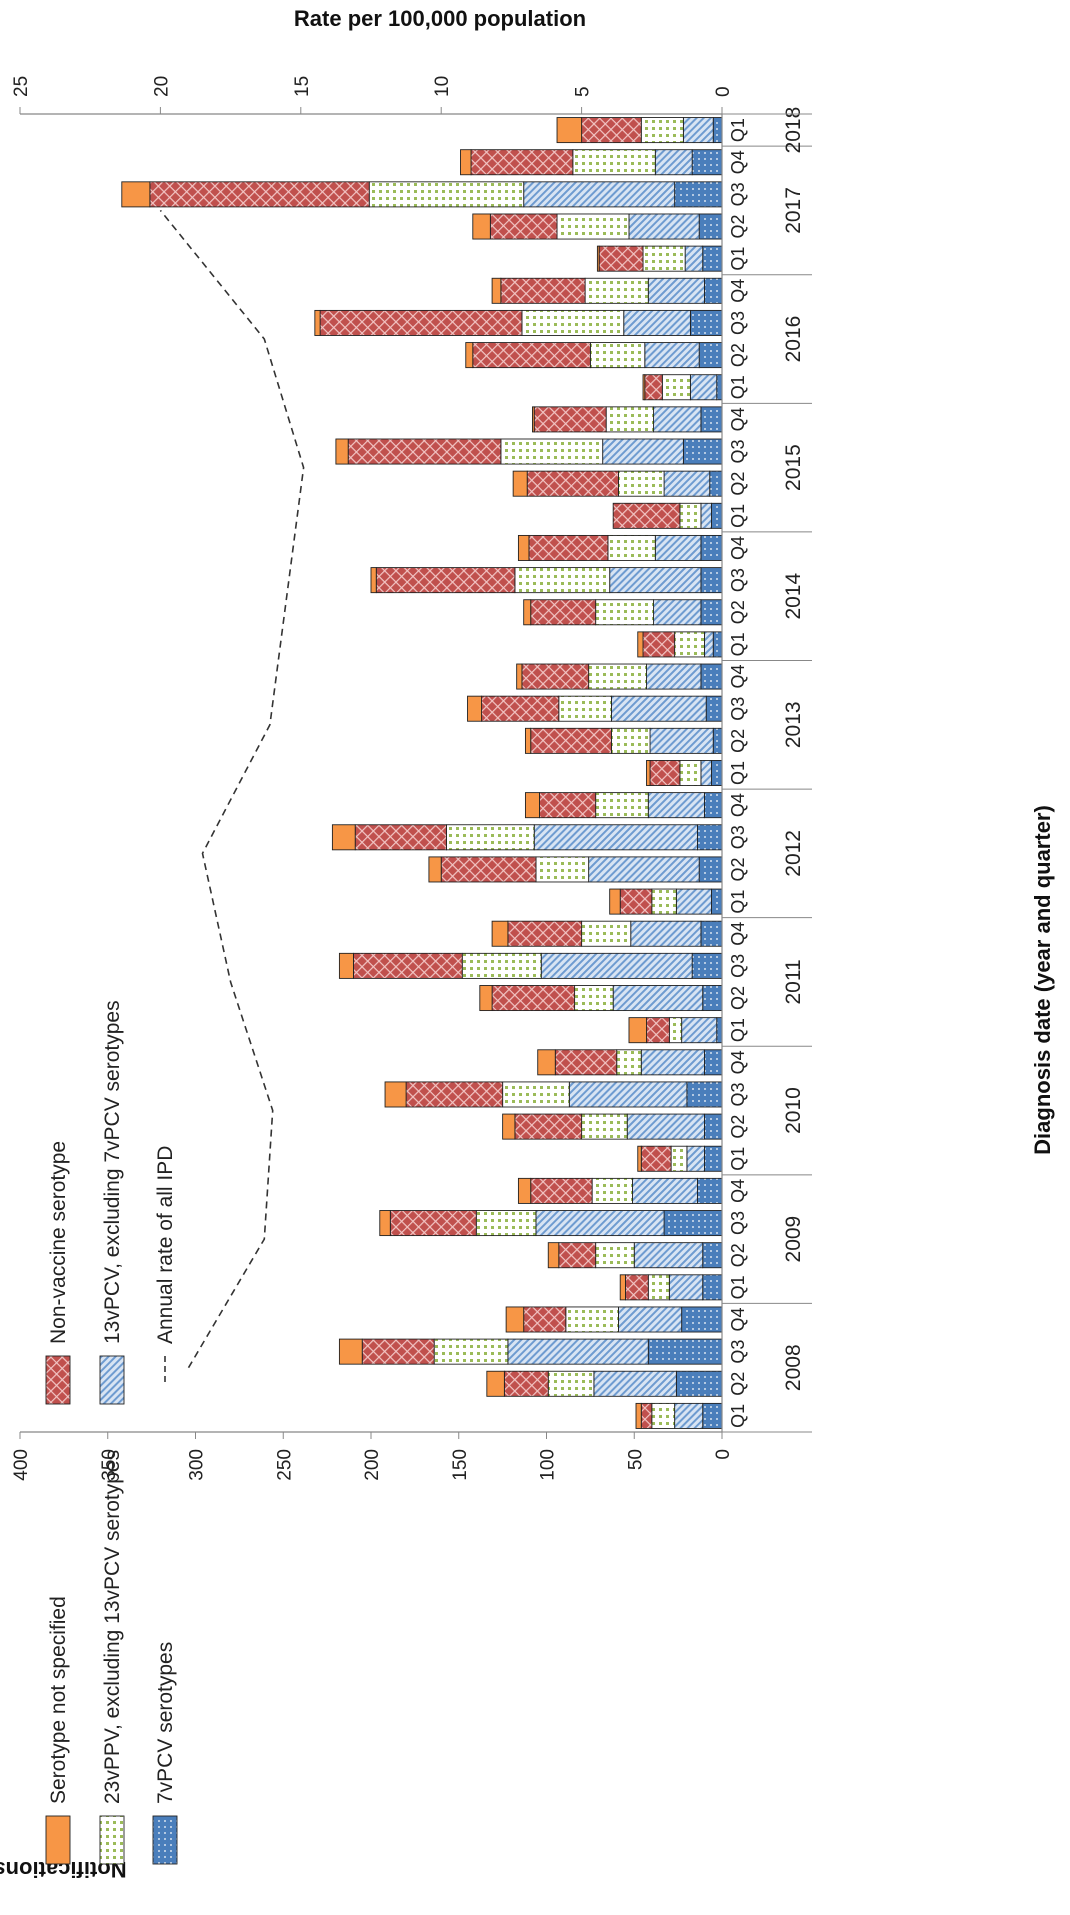  I want to click on quarter-label-41: Q1, so click(738, 130).